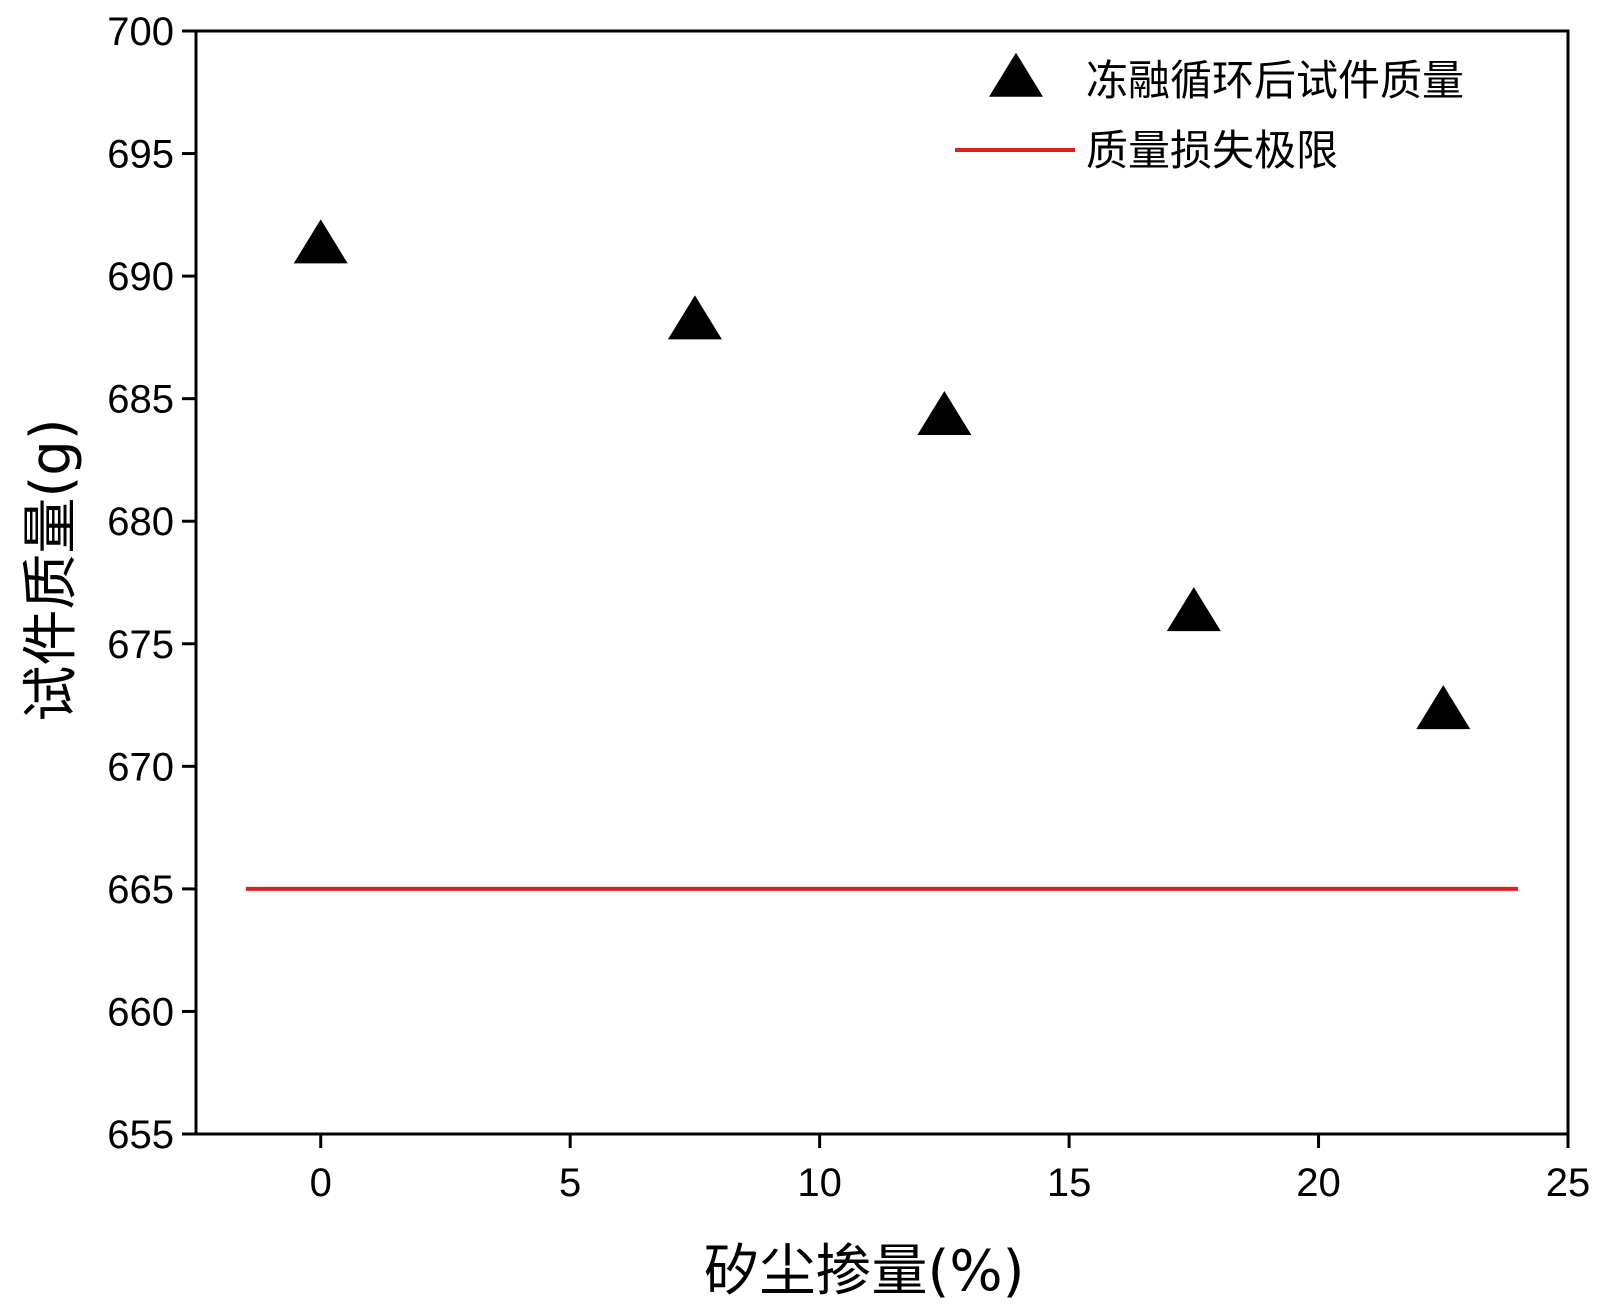  I want to click on legend-triangle-marker, so click(1016, 74).